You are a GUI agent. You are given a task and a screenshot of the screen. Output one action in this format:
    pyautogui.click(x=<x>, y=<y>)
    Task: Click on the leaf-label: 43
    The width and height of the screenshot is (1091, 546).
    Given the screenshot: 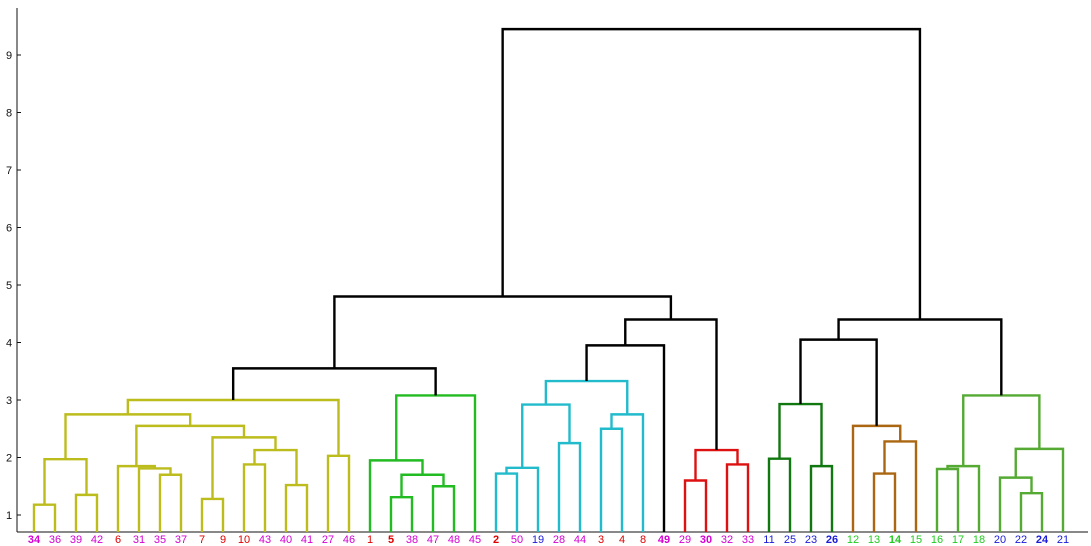 What is the action you would take?
    pyautogui.click(x=265, y=540)
    